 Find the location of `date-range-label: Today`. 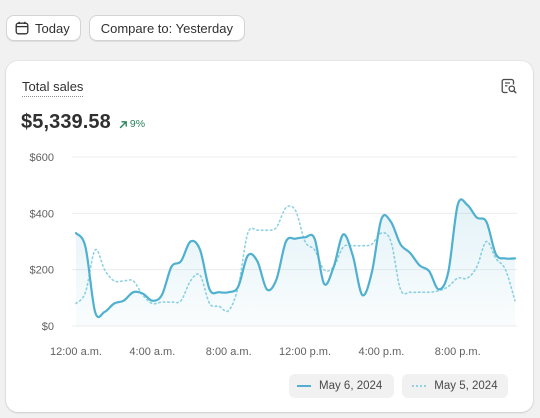

date-range-label: Today is located at coordinates (52, 28).